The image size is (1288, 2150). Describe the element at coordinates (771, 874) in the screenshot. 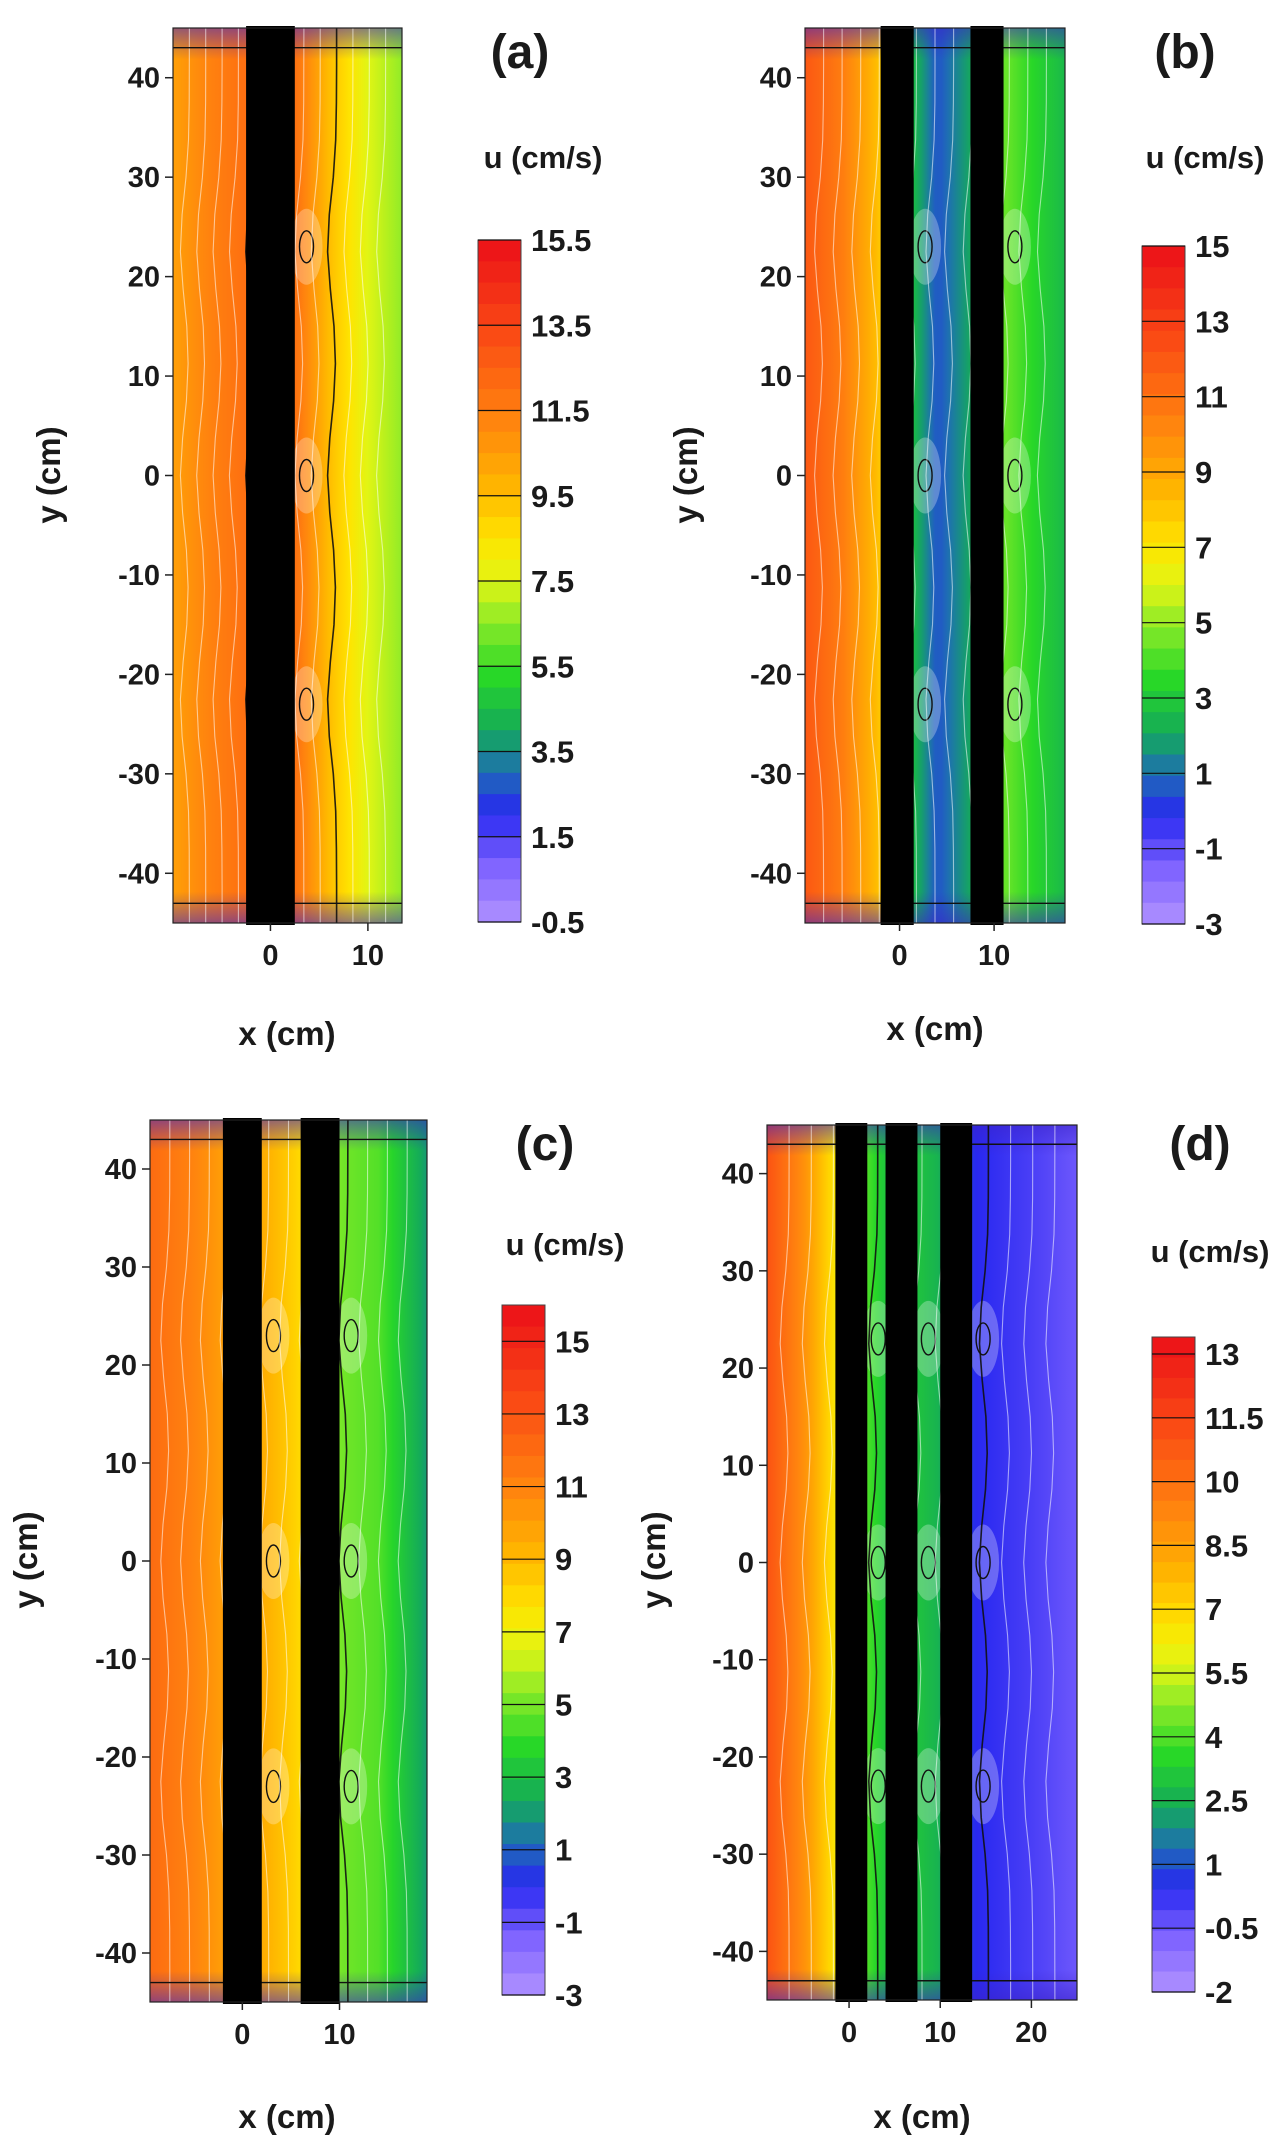

I see `y-tick-label: -40` at that location.